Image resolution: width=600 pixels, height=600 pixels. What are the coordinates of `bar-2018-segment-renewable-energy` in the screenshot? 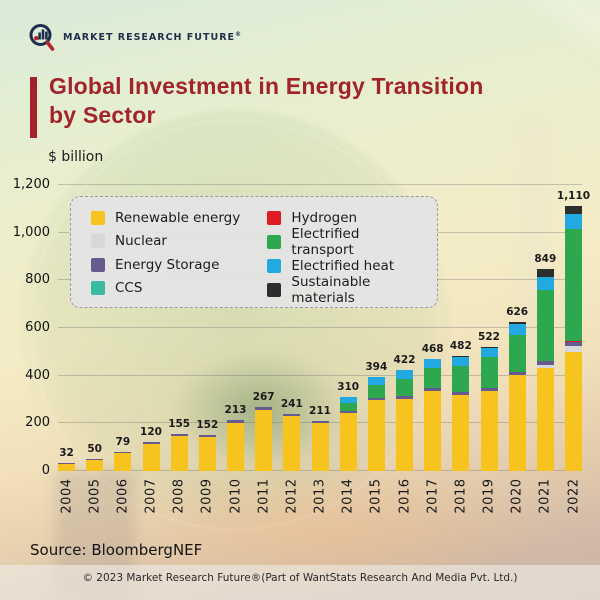 It's located at (461, 433).